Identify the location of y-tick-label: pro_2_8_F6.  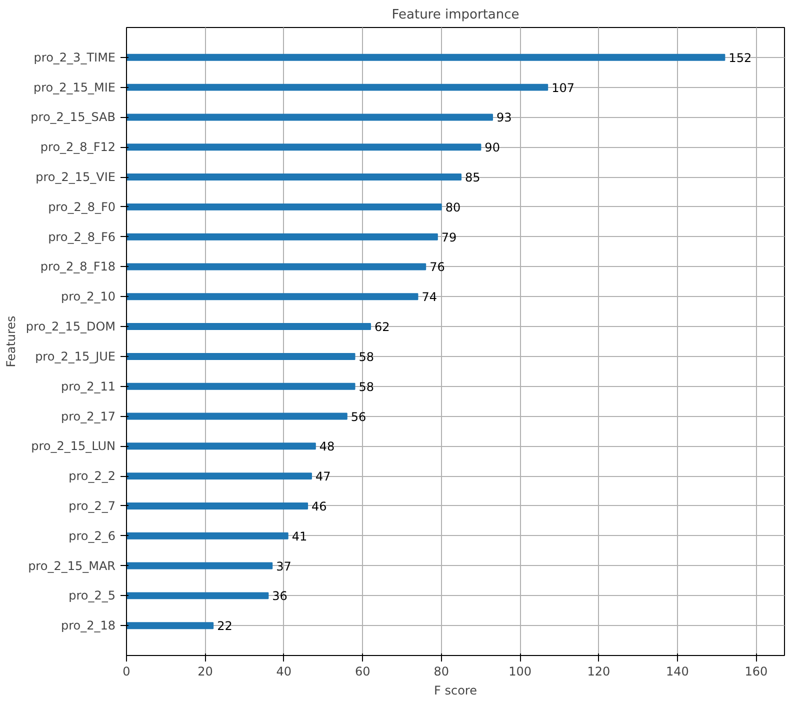
(82, 237).